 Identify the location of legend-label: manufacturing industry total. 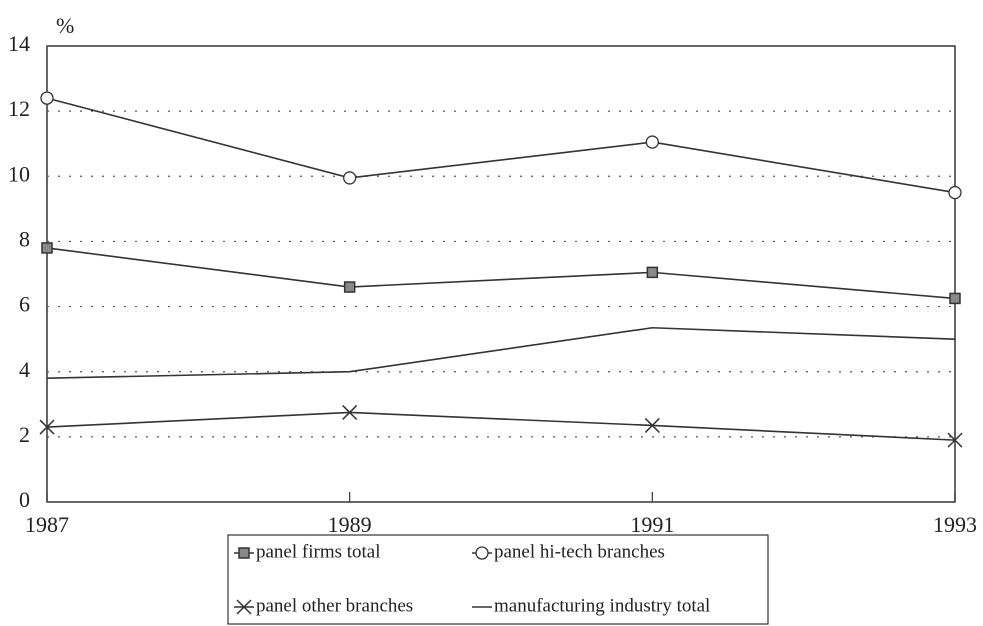
(602, 605).